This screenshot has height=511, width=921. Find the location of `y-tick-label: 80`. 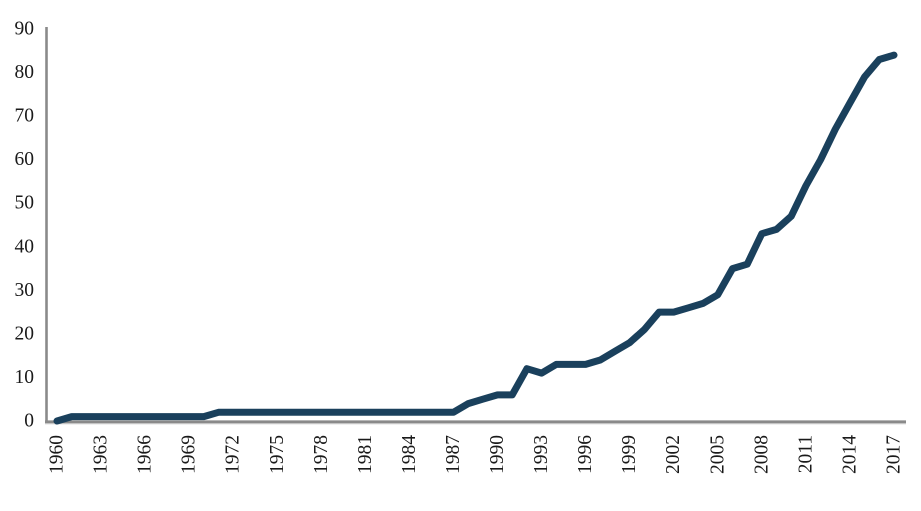

y-tick-label: 80 is located at coordinates (25, 72).